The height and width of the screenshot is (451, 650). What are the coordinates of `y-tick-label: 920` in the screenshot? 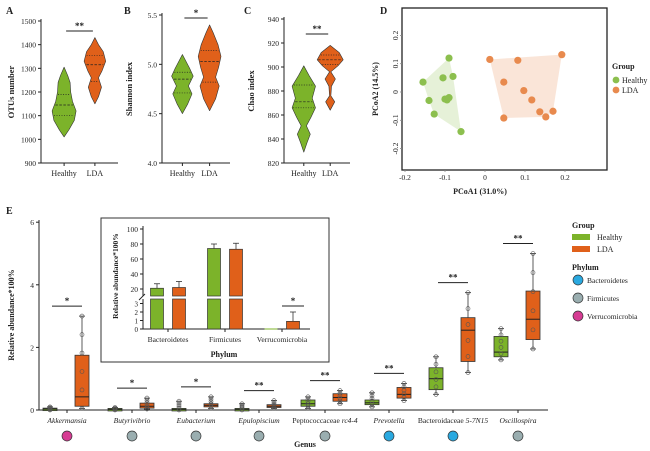 It's located at (274, 43).